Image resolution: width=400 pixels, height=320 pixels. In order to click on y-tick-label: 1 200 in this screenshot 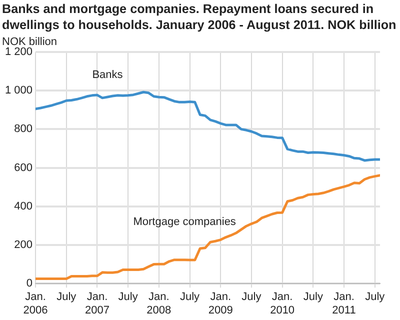, I will do `click(18, 52)`.